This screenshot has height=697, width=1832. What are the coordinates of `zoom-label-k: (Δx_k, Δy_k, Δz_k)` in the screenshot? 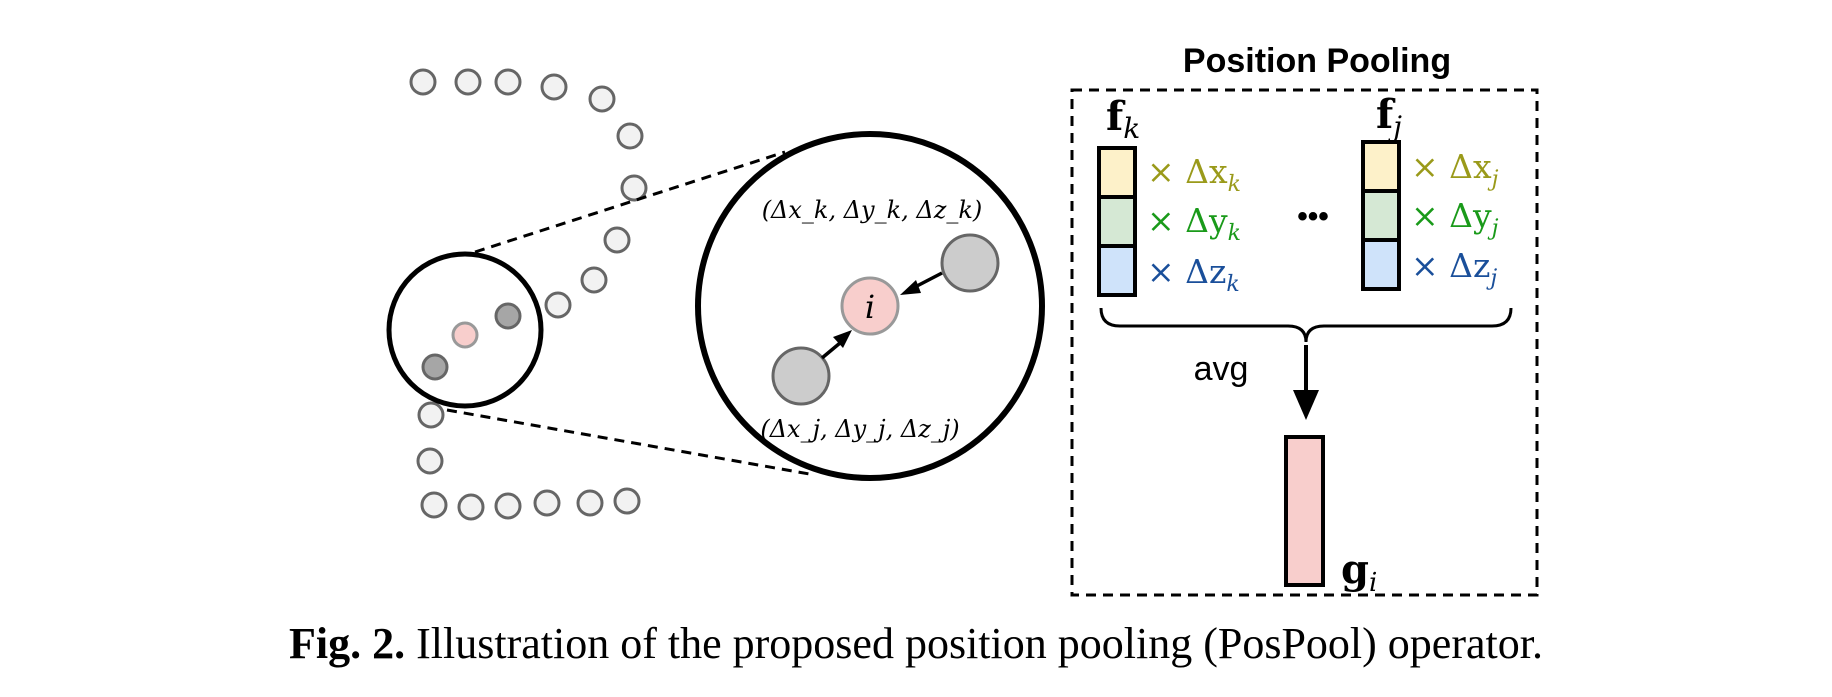 It's located at (872, 210).